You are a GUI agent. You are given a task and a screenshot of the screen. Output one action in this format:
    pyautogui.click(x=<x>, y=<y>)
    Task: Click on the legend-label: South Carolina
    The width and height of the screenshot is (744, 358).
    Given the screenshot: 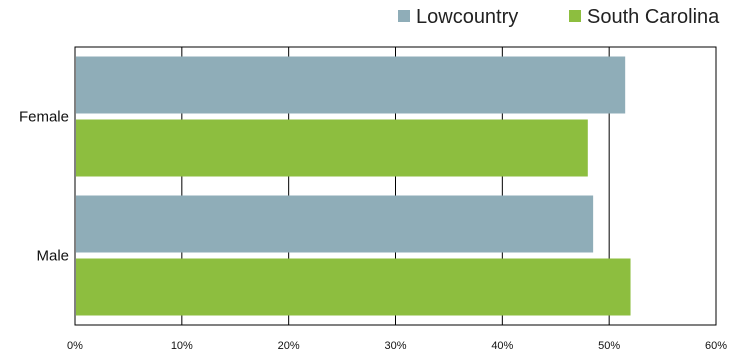 What is the action you would take?
    pyautogui.click(x=653, y=17)
    